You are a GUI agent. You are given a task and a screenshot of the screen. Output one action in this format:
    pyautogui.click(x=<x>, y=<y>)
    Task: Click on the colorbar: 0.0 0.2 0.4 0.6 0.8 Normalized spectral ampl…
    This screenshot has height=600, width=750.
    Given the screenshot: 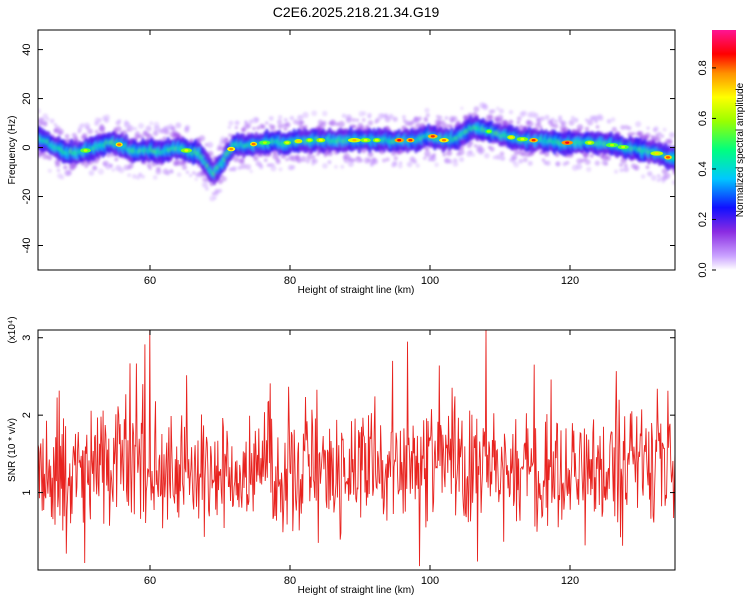 What is the action you would take?
    pyautogui.click(x=721, y=154)
    